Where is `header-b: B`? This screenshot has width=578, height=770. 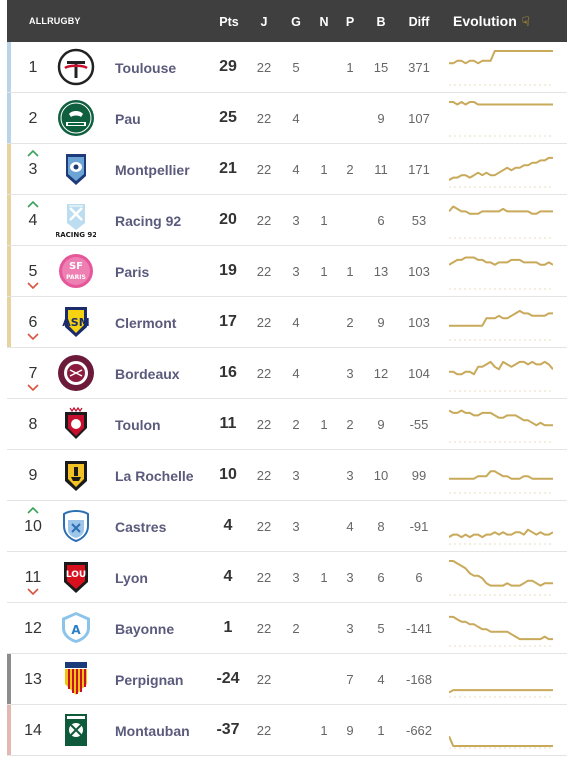
header-b: B is located at coordinates (381, 22).